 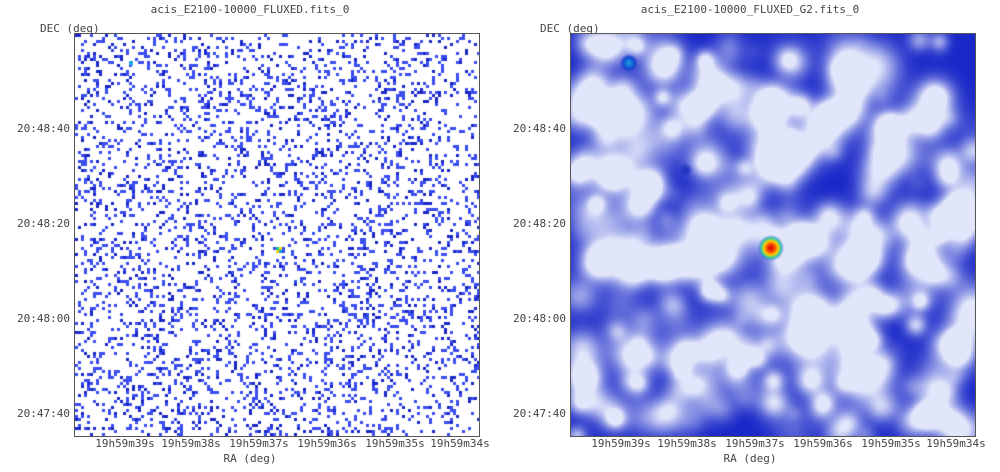 What do you see at coordinates (250, 9) in the screenshot?
I see `panel-title: acis_E2100-10000_FLUXED.fits_0` at bounding box center [250, 9].